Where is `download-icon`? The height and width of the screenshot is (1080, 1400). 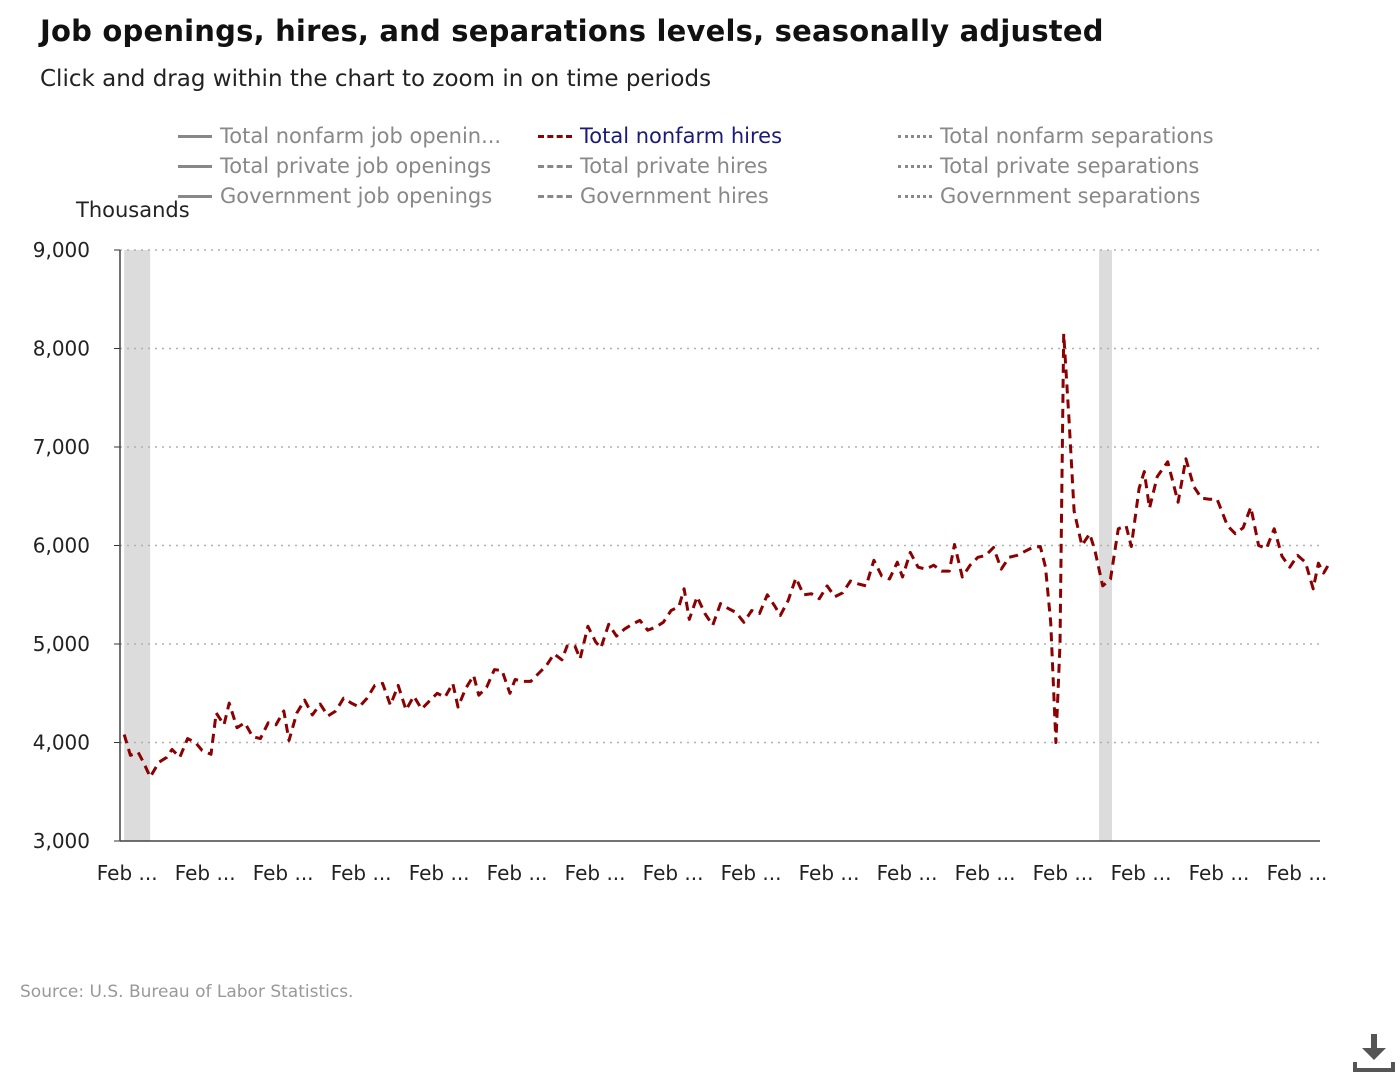 download-icon is located at coordinates (1374, 1052).